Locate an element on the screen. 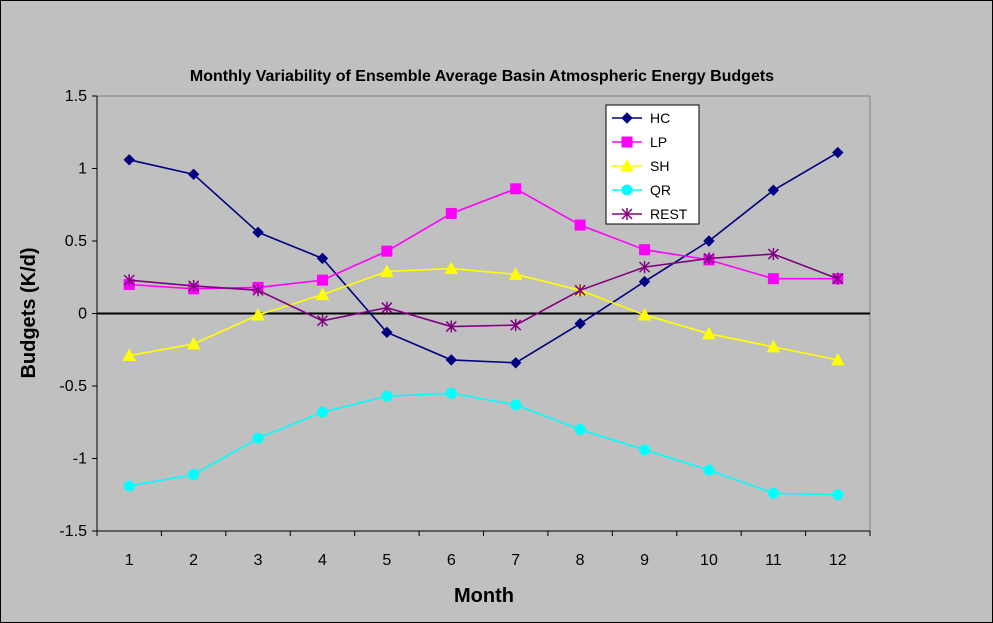 This screenshot has height=623, width=993. x-tick-label: 11 is located at coordinates (773, 560).